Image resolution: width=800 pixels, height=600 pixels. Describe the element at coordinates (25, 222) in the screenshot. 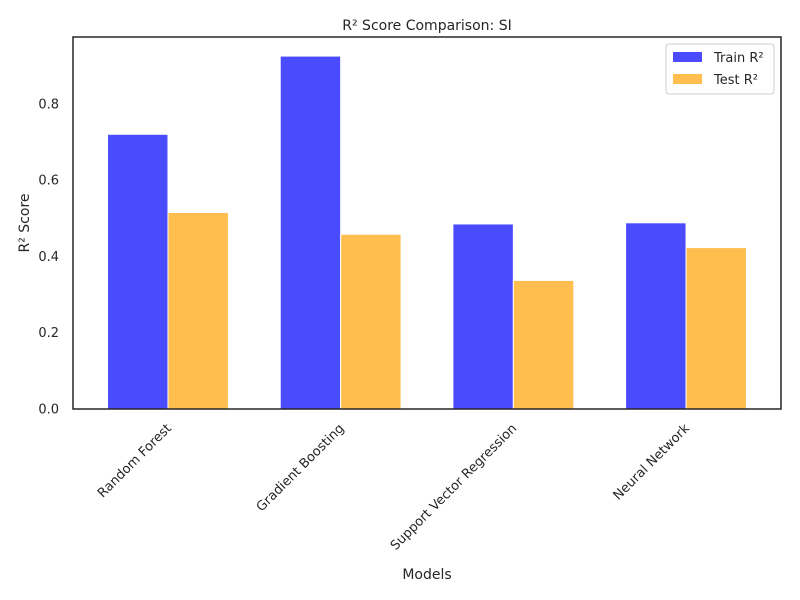

I see `y-axis-label: R² Score` at that location.